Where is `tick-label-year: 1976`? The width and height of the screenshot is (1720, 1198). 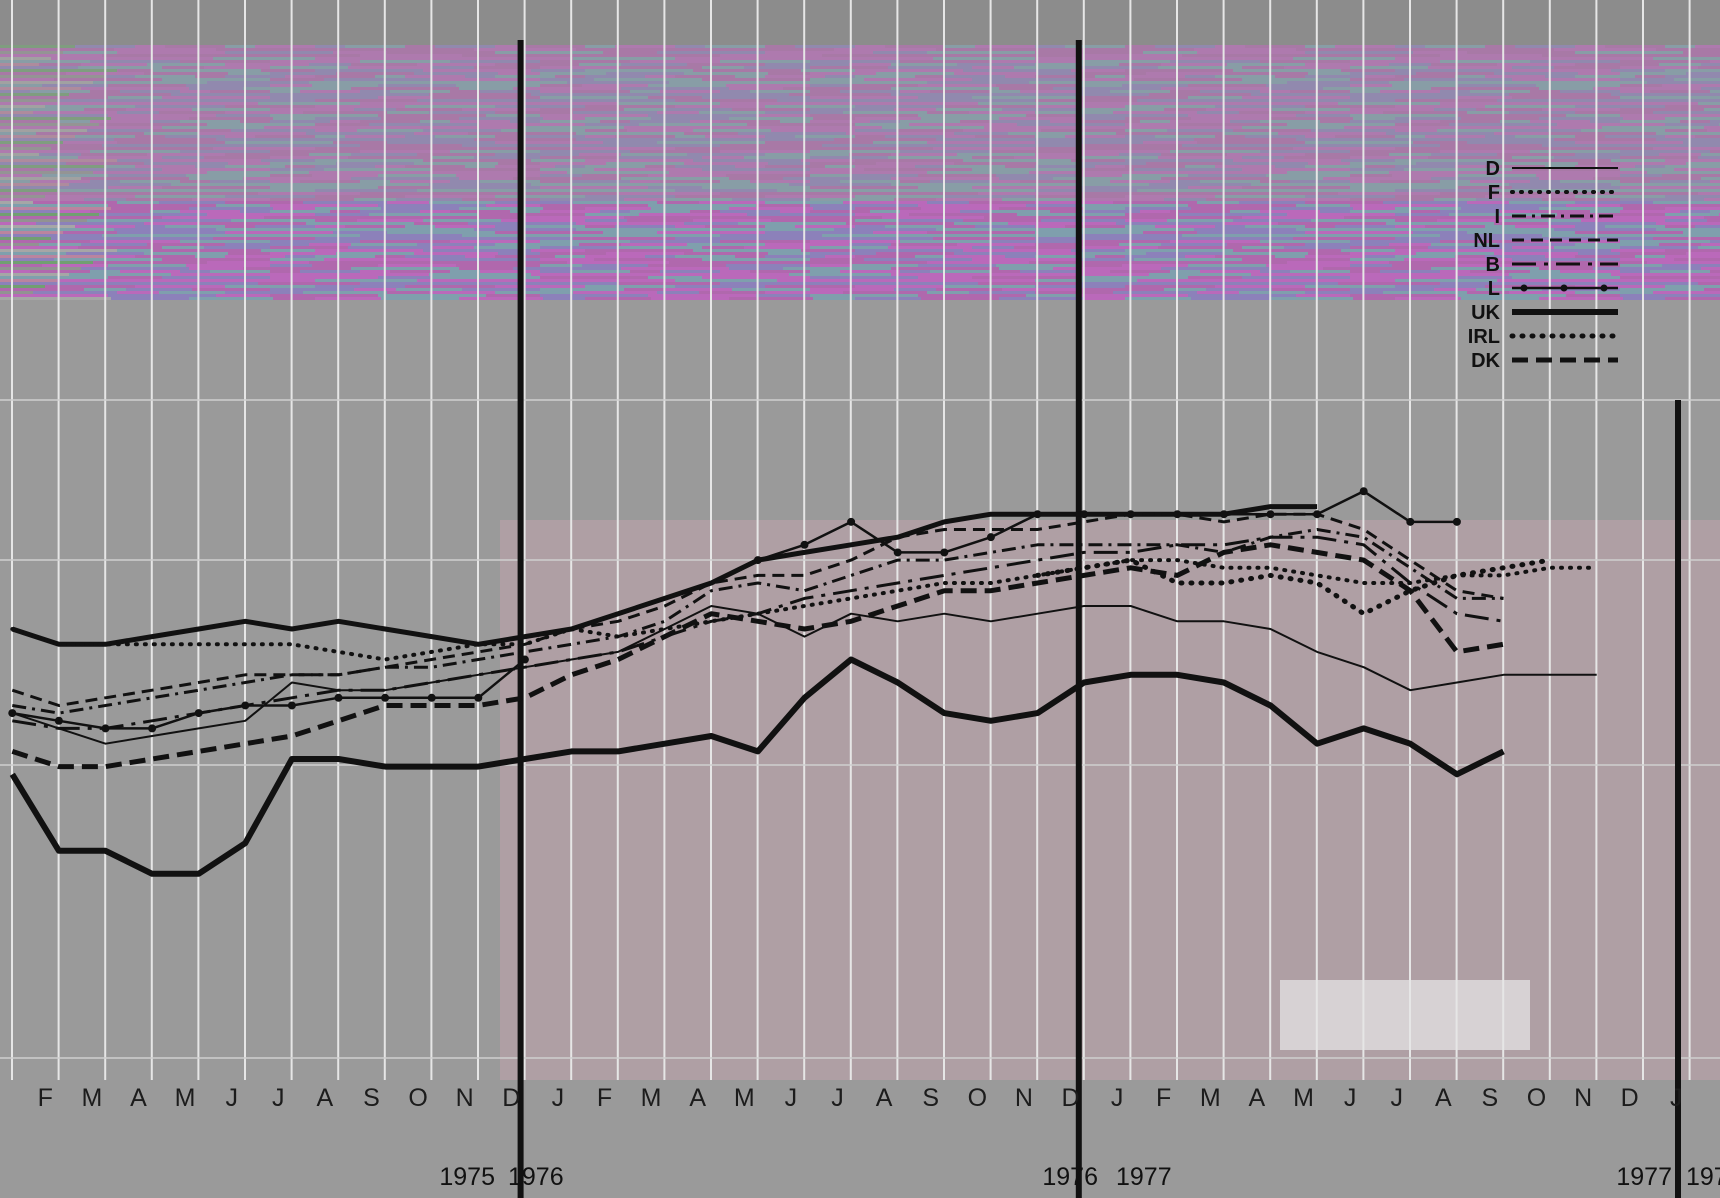 tick-label-year: 1976 is located at coordinates (1070, 1177).